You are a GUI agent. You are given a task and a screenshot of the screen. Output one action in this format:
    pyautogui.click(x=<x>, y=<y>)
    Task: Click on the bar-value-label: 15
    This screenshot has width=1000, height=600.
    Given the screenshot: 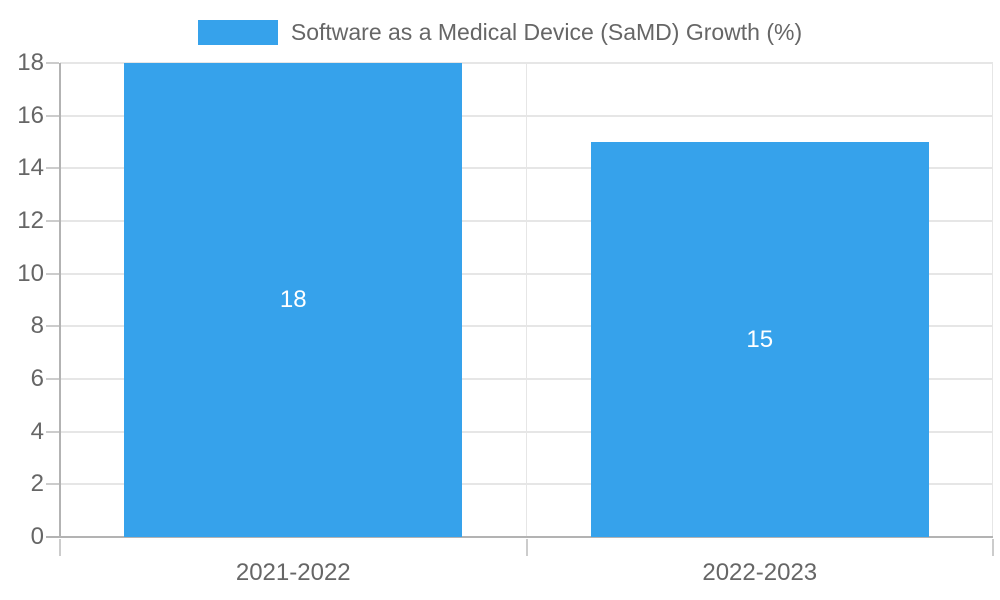 What is the action you would take?
    pyautogui.click(x=760, y=339)
    